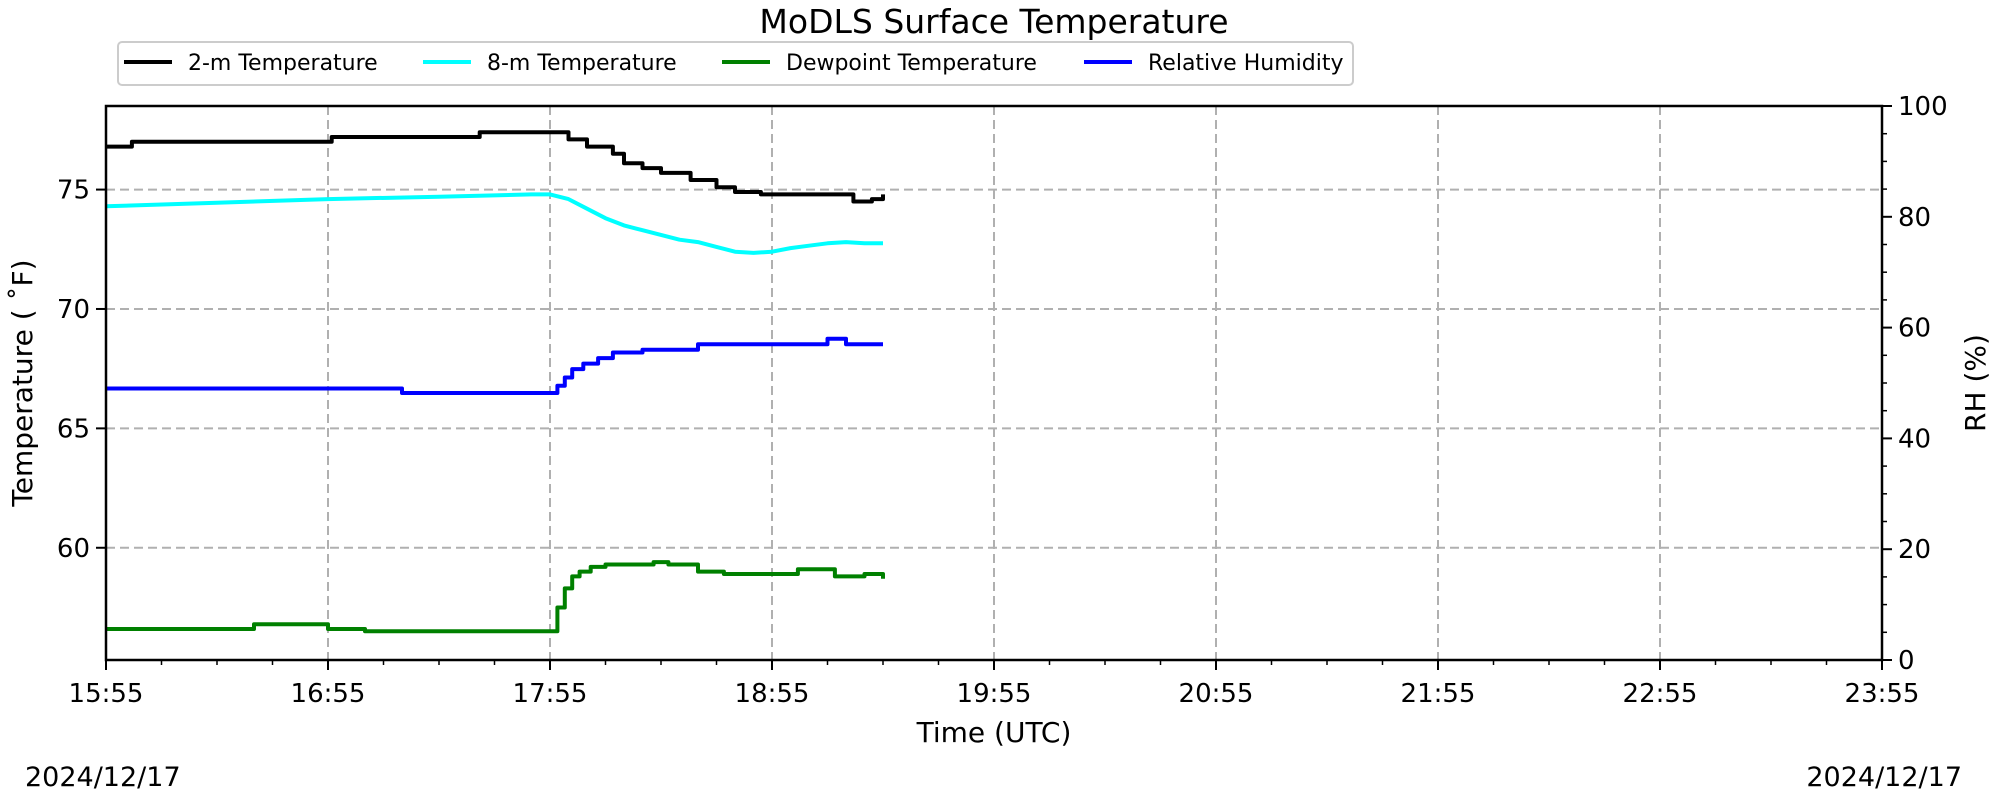 The width and height of the screenshot is (2000, 800). Describe the element at coordinates (993, 21) in the screenshot. I see `chart-title: MoDLS Surface Temperature` at that location.